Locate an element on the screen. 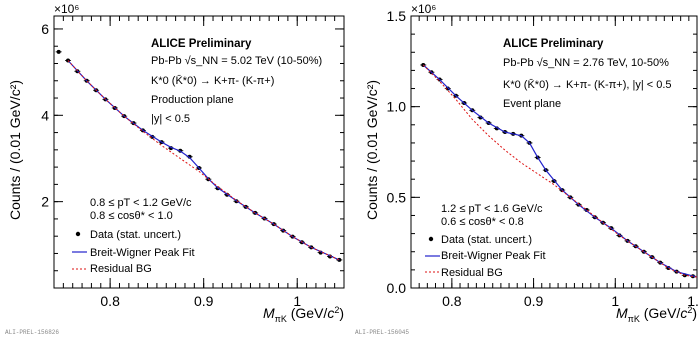 The height and width of the screenshot is (338, 700). ann-system: Pb-Pb √s_NN = 5.02 TeV (10-50%) is located at coordinates (236, 61).